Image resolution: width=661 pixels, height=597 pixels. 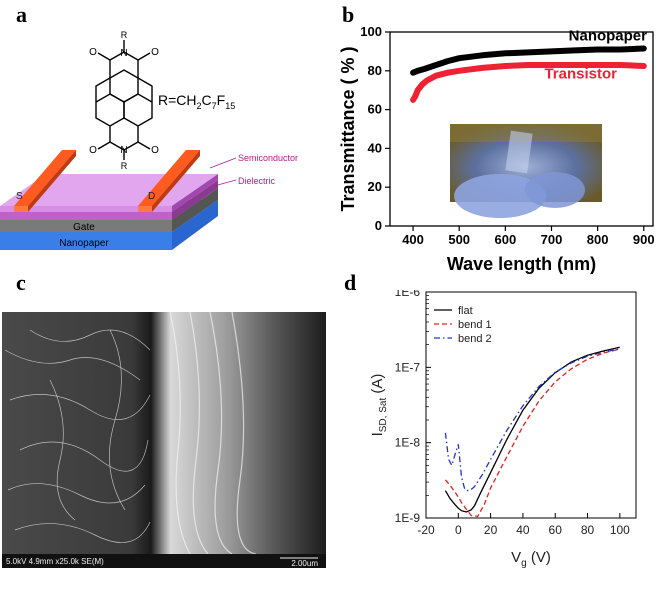 What do you see at coordinates (348, 14) in the screenshot?
I see `panel-letter-b: b` at bounding box center [348, 14].